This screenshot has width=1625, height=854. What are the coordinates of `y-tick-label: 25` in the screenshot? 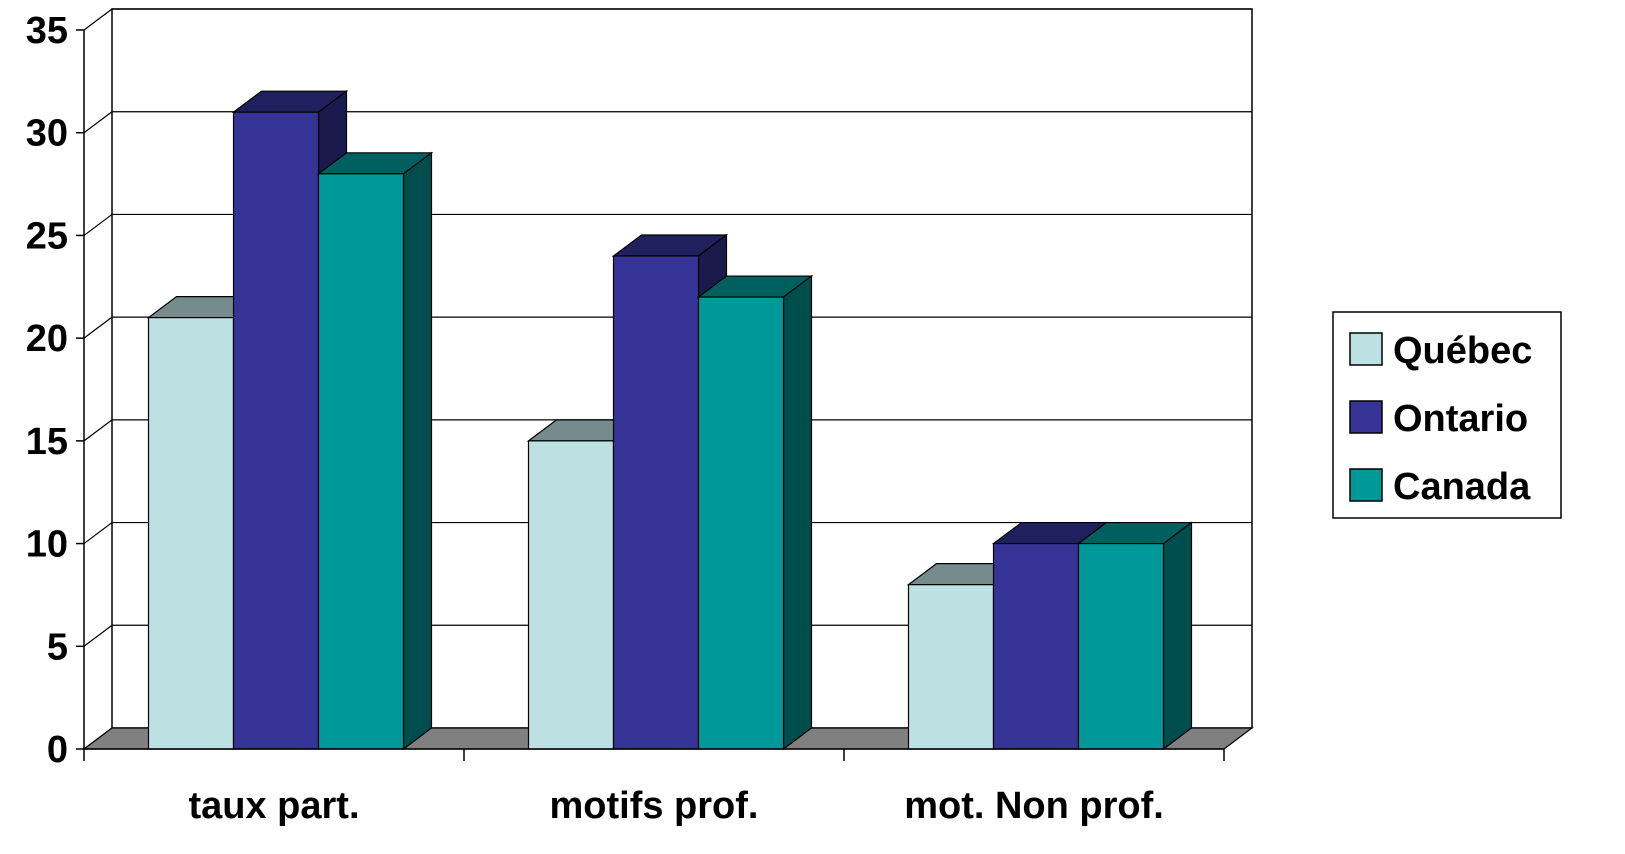 It's located at (47, 236).